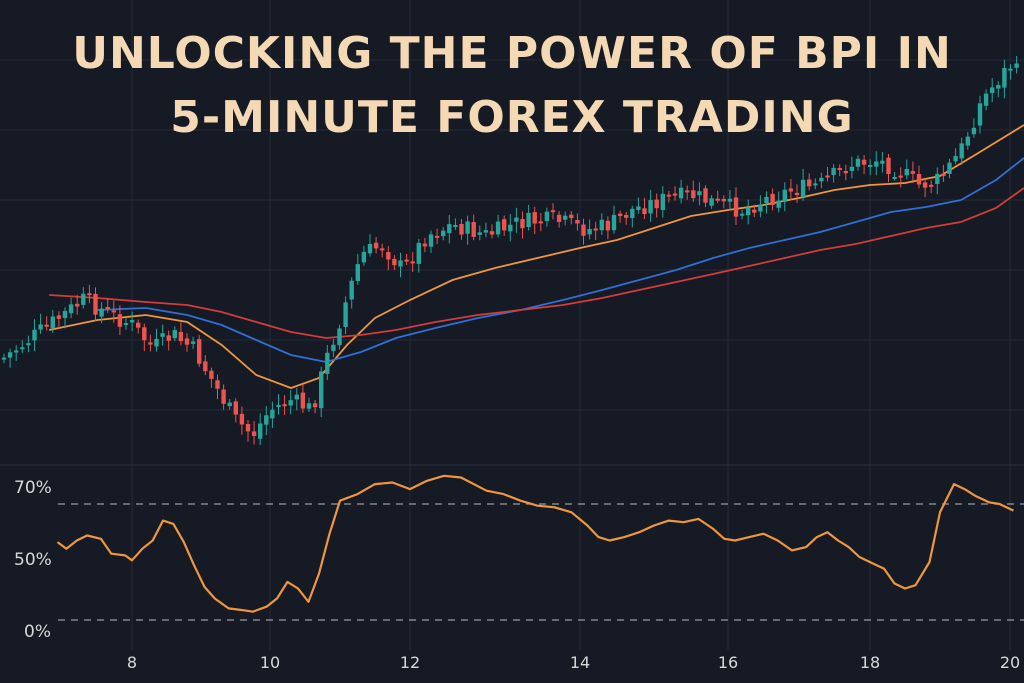 This screenshot has width=1024, height=683. I want to click on y-tick-label: 0%, so click(37, 632).